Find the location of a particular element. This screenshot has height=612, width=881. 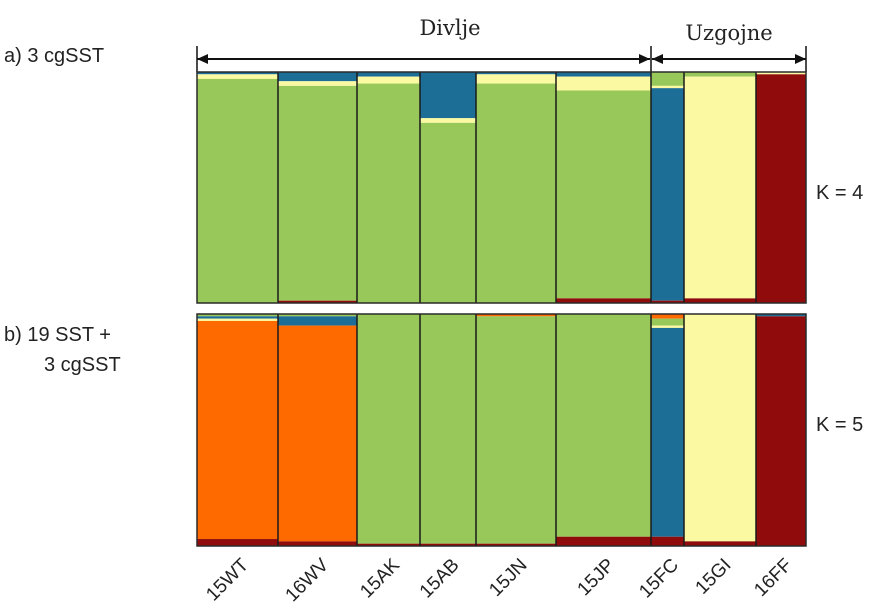

population-label-15jp: 15JP is located at coordinates (596, 577).